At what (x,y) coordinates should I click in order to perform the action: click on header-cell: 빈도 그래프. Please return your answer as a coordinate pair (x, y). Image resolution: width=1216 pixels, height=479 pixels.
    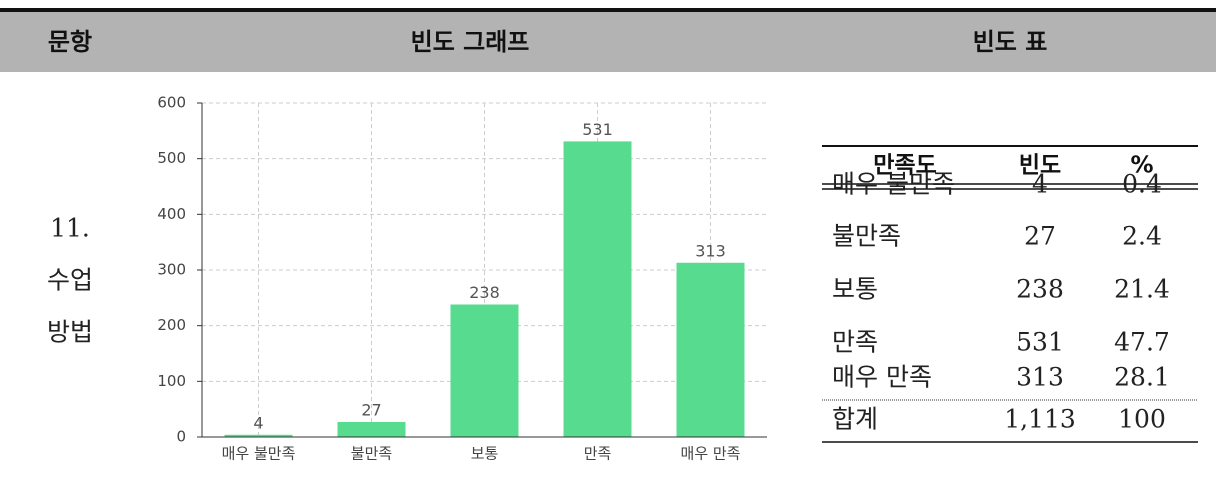
    Looking at the image, I should click on (470, 42).